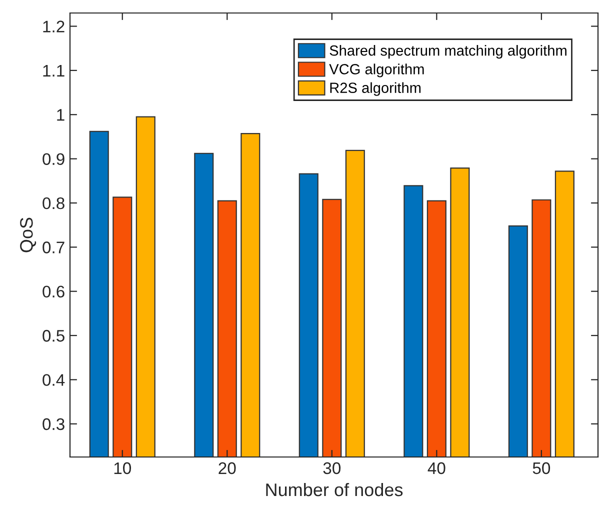 This screenshot has height=510, width=601. What do you see at coordinates (334, 489) in the screenshot?
I see `x-axis-title: Number of nodes` at bounding box center [334, 489].